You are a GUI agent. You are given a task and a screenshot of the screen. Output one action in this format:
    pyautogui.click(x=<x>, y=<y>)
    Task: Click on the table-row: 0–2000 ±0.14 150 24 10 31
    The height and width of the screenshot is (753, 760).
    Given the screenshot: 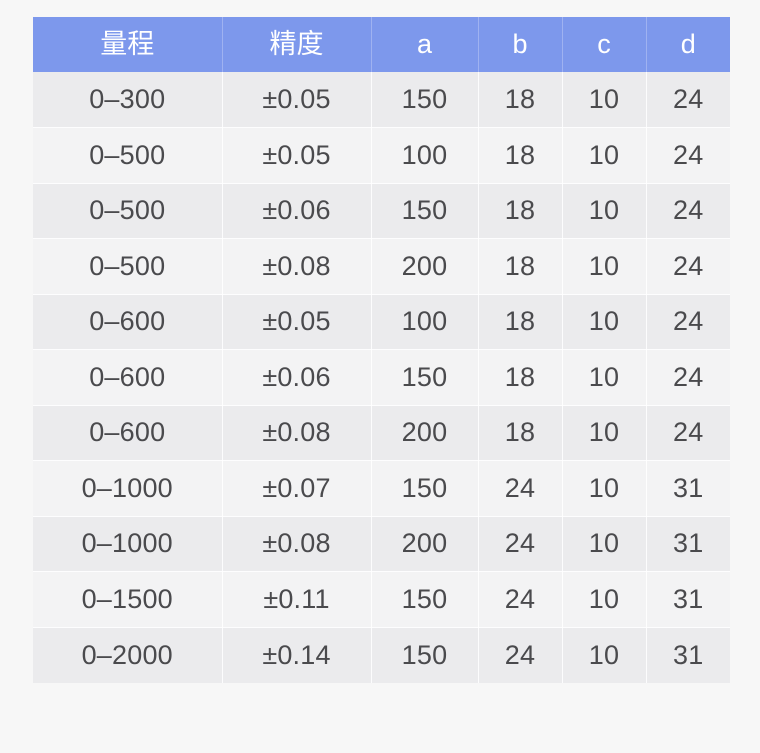 What is the action you would take?
    pyautogui.click(x=381, y=655)
    